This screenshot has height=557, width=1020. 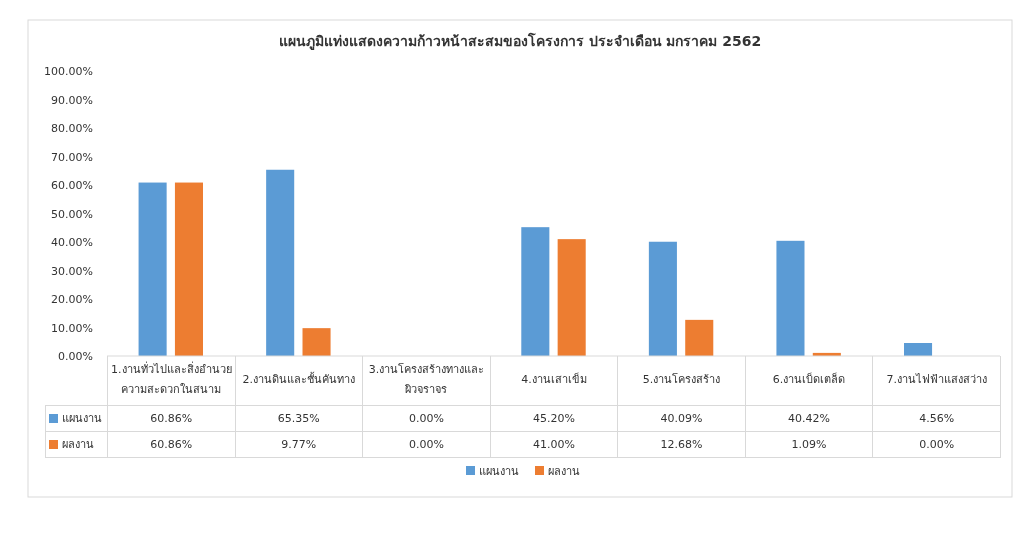 I want to click on y-tick-label: 80.00%, so click(x=72, y=128).